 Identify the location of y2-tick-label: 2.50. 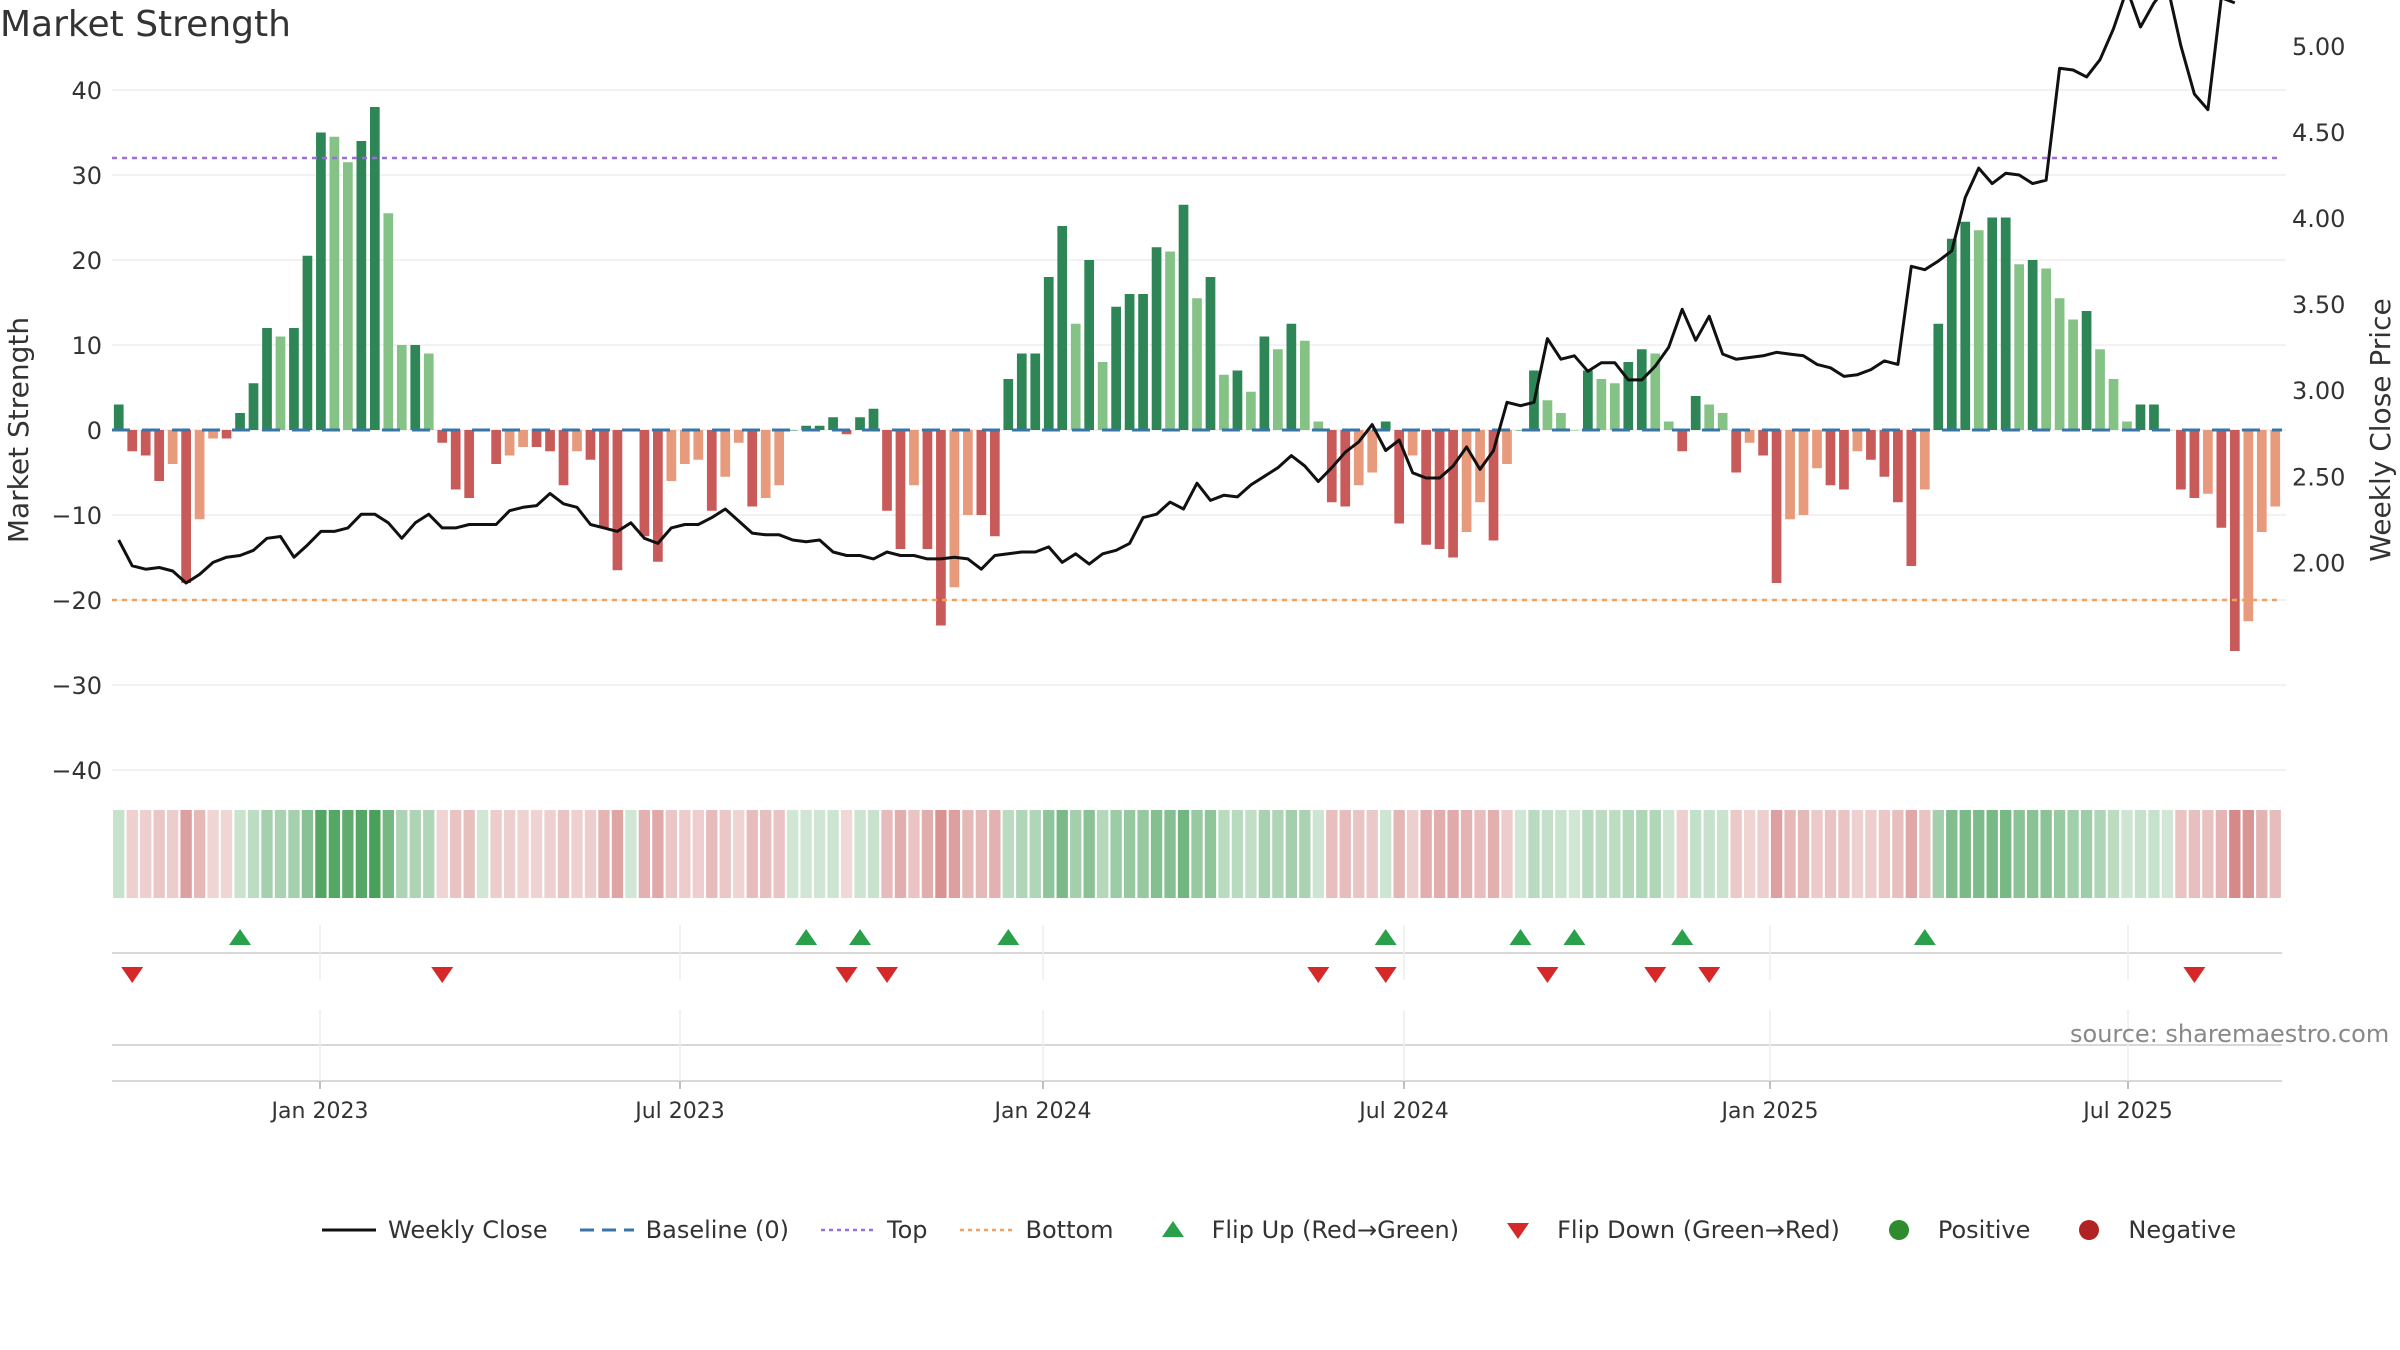
(2318, 477).